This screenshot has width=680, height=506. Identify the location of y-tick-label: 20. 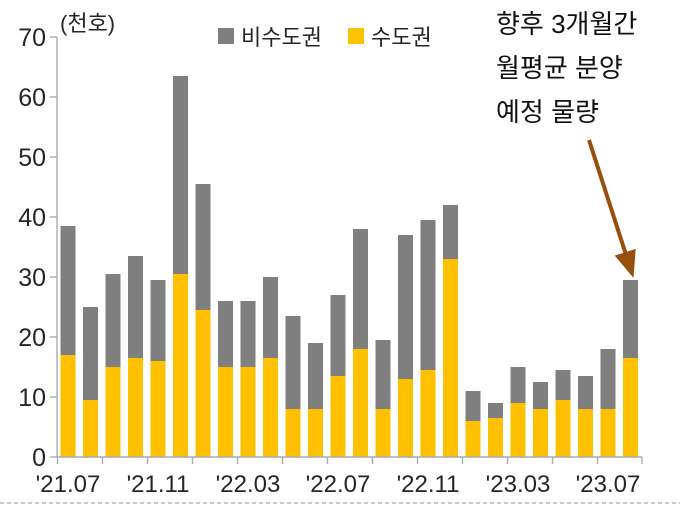
(32, 338).